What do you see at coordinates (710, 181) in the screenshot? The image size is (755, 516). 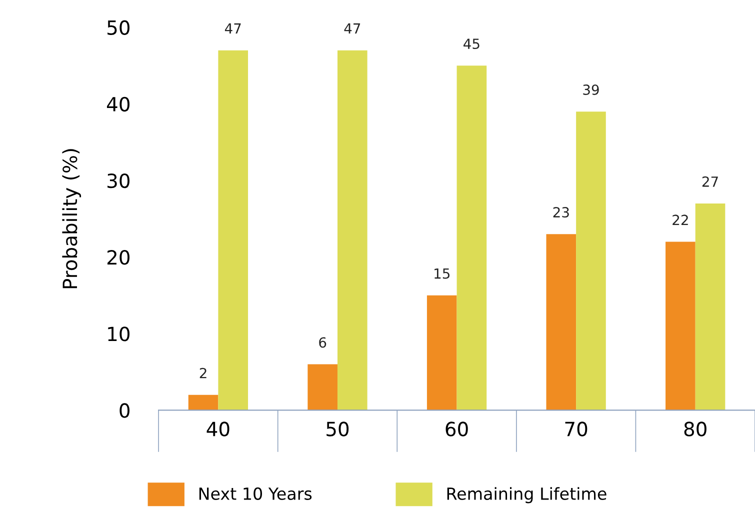 I see `data-label: 27` at bounding box center [710, 181].